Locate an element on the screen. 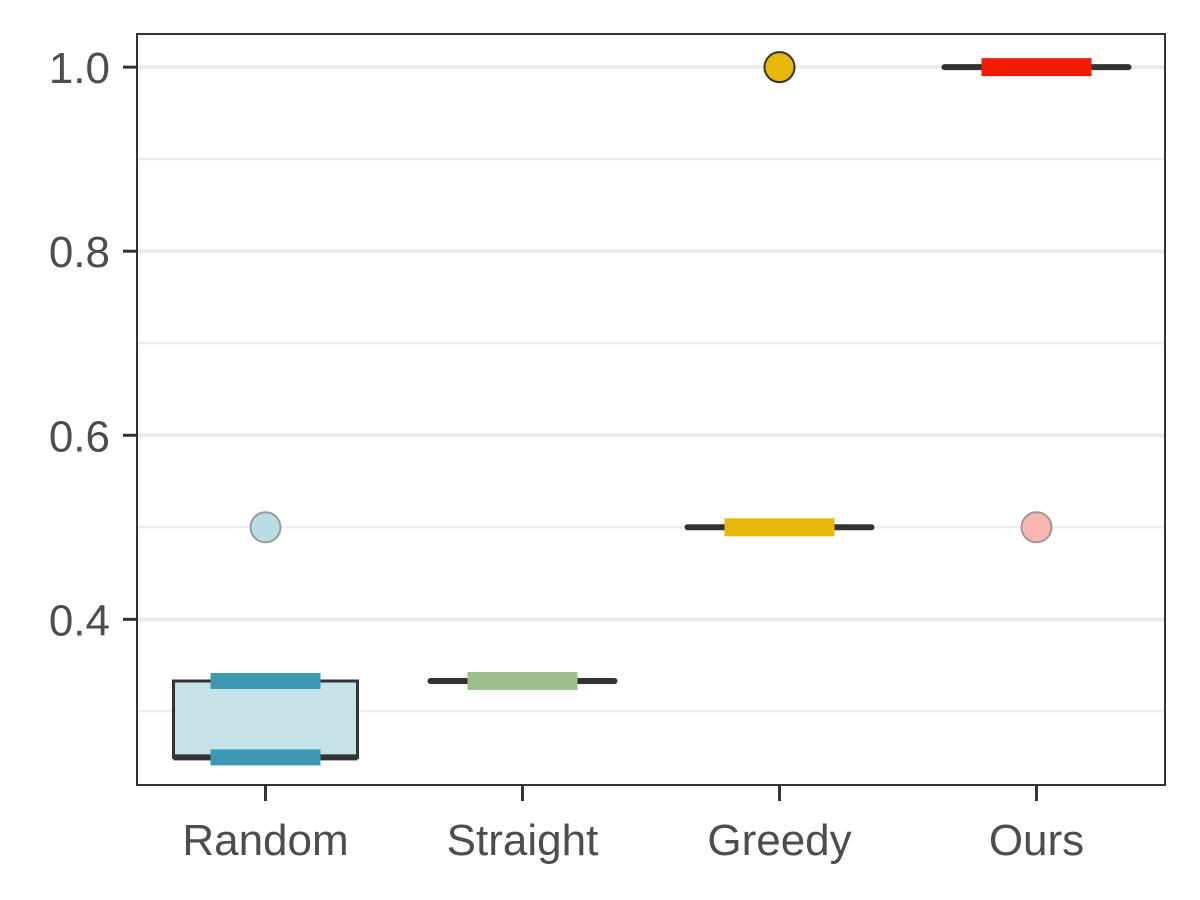 The width and height of the screenshot is (1200, 900). x-tick-label-straight: Straight is located at coordinates (523, 840).